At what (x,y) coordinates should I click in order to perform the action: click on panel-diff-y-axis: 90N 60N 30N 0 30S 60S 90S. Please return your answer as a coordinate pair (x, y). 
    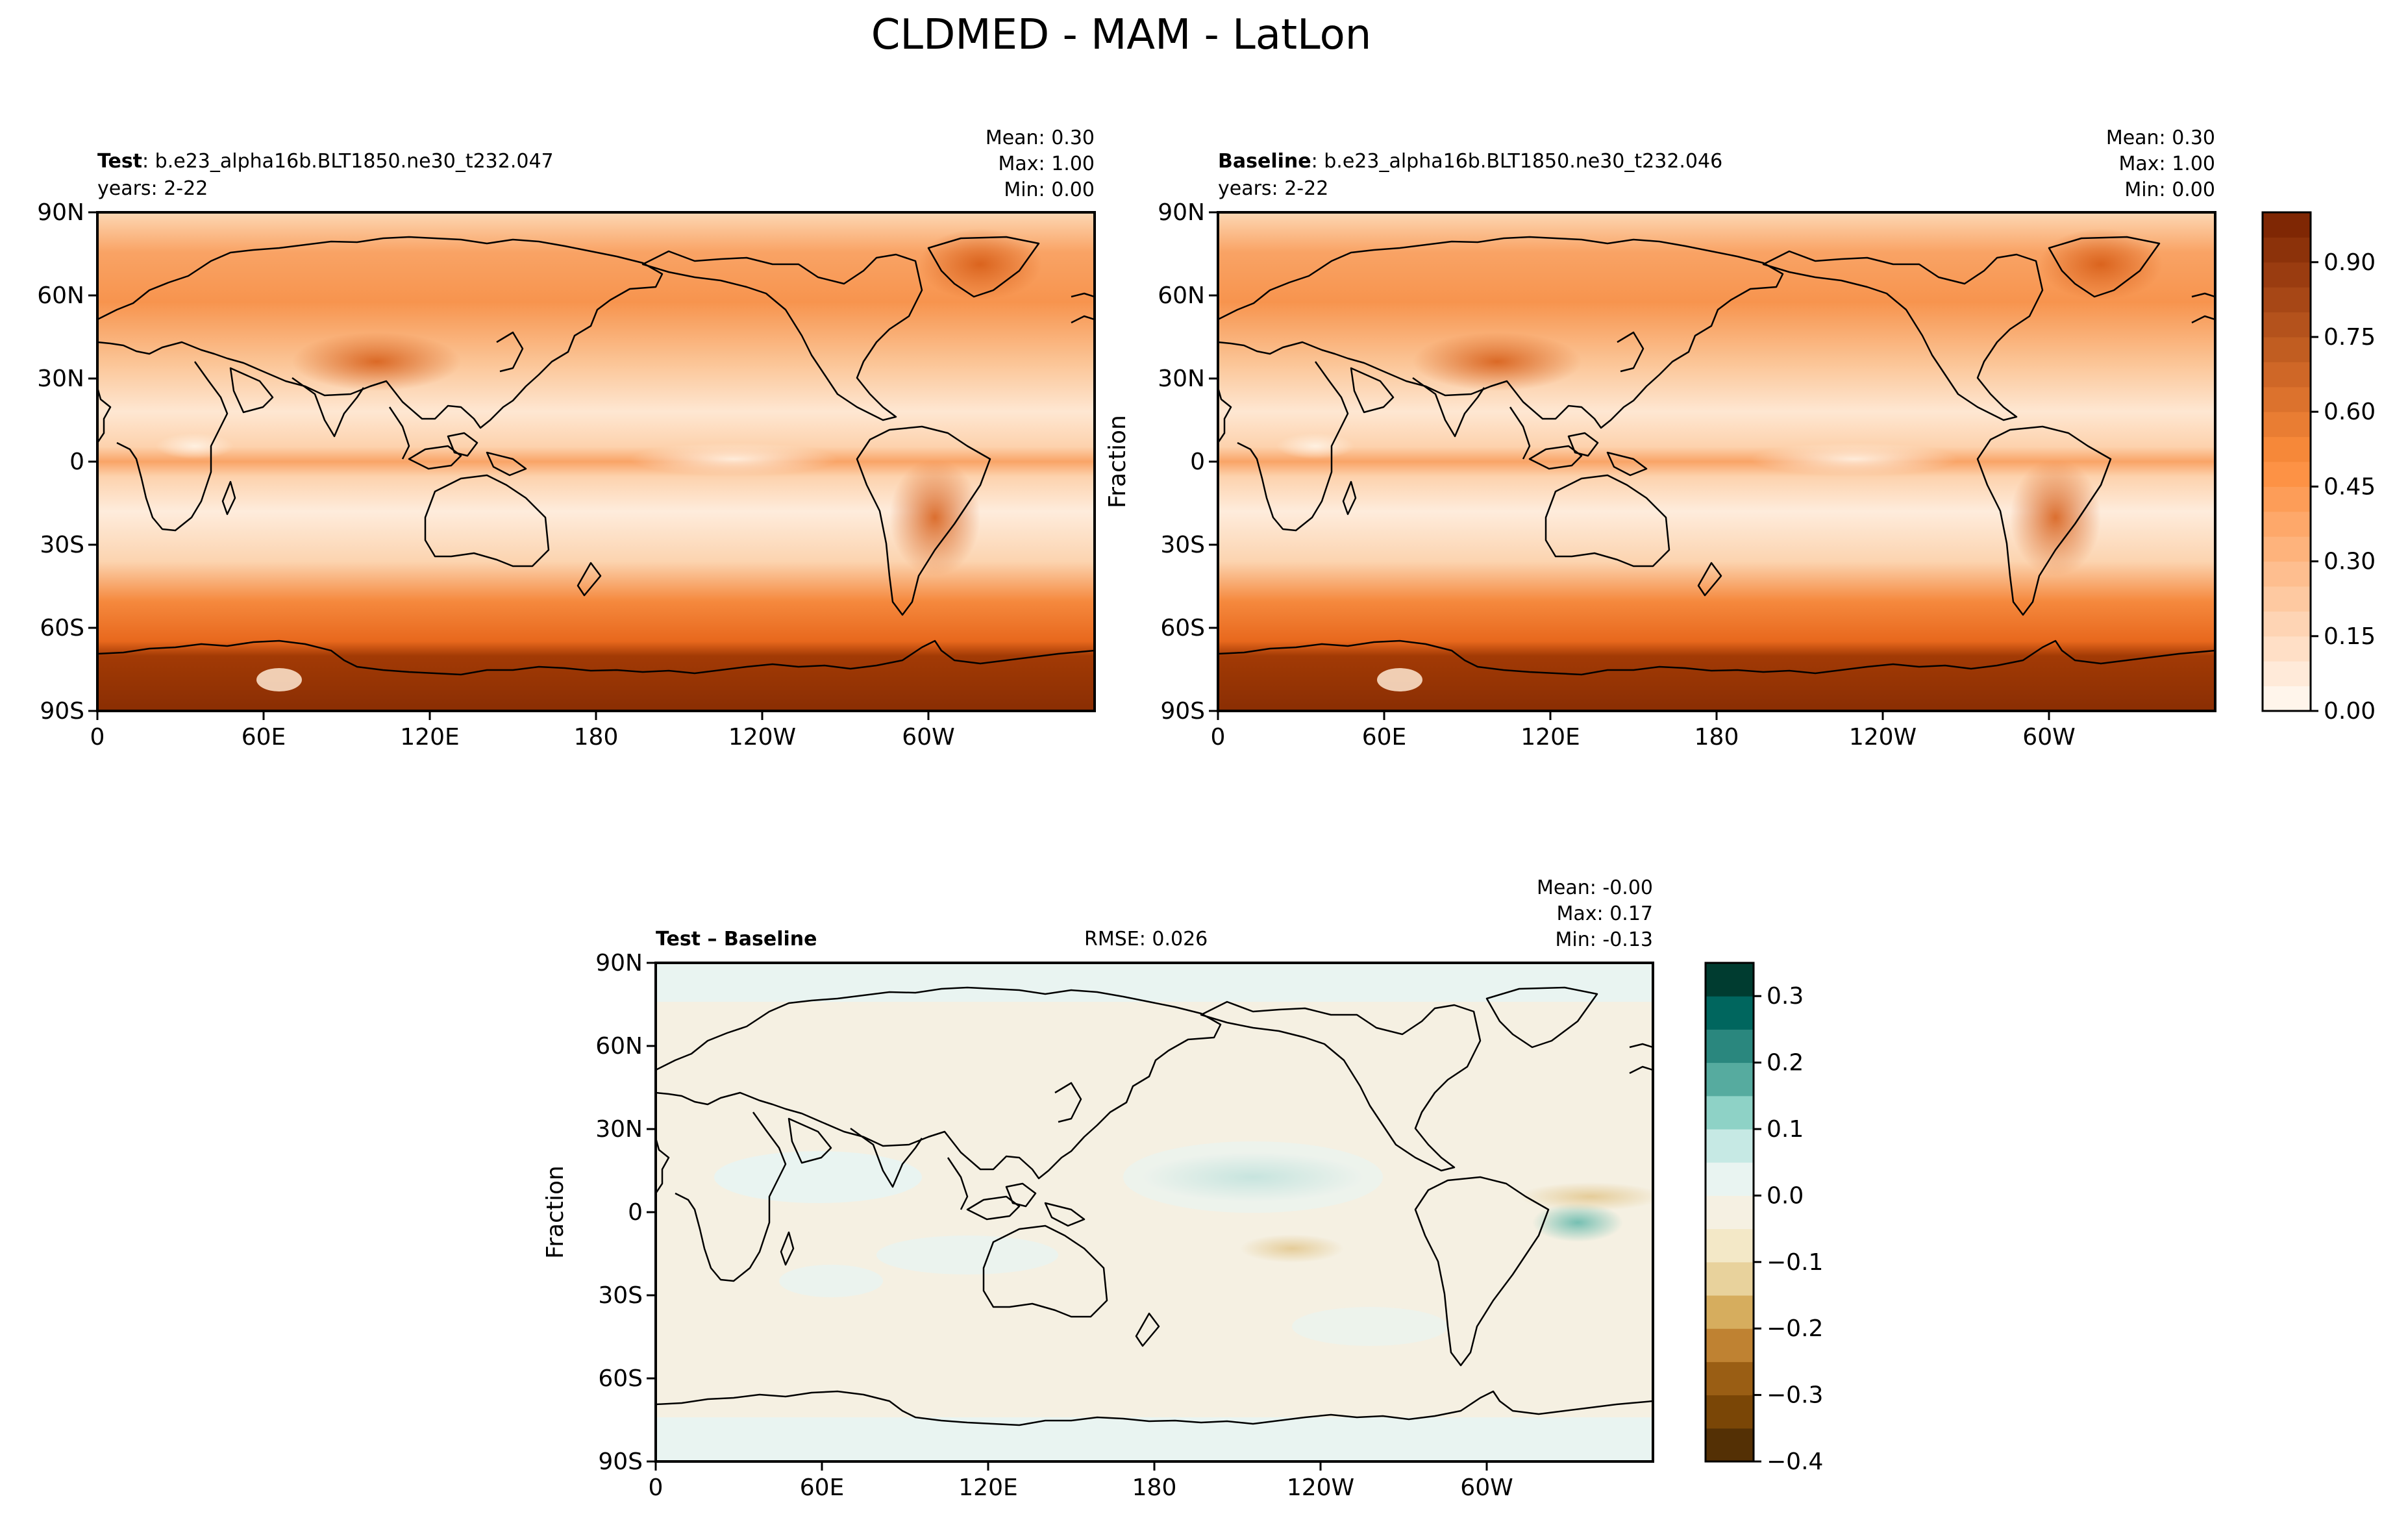
    Looking at the image, I should click on (625, 1212).